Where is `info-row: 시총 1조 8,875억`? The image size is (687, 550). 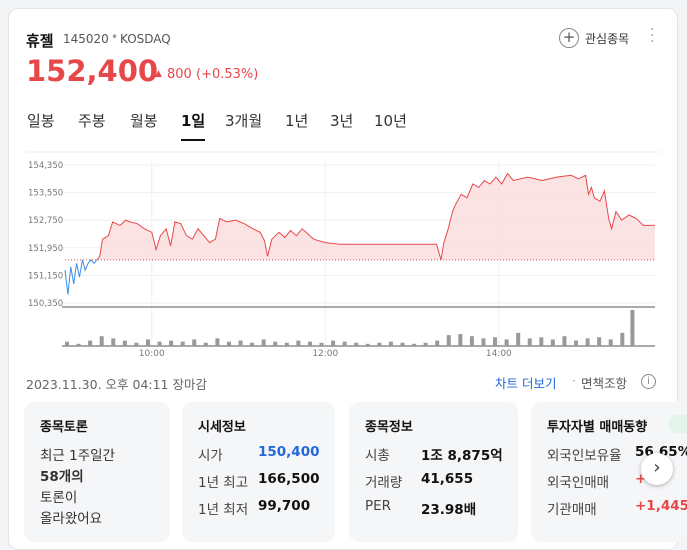 info-row: 시총 1조 8,875억 is located at coordinates (441, 454).